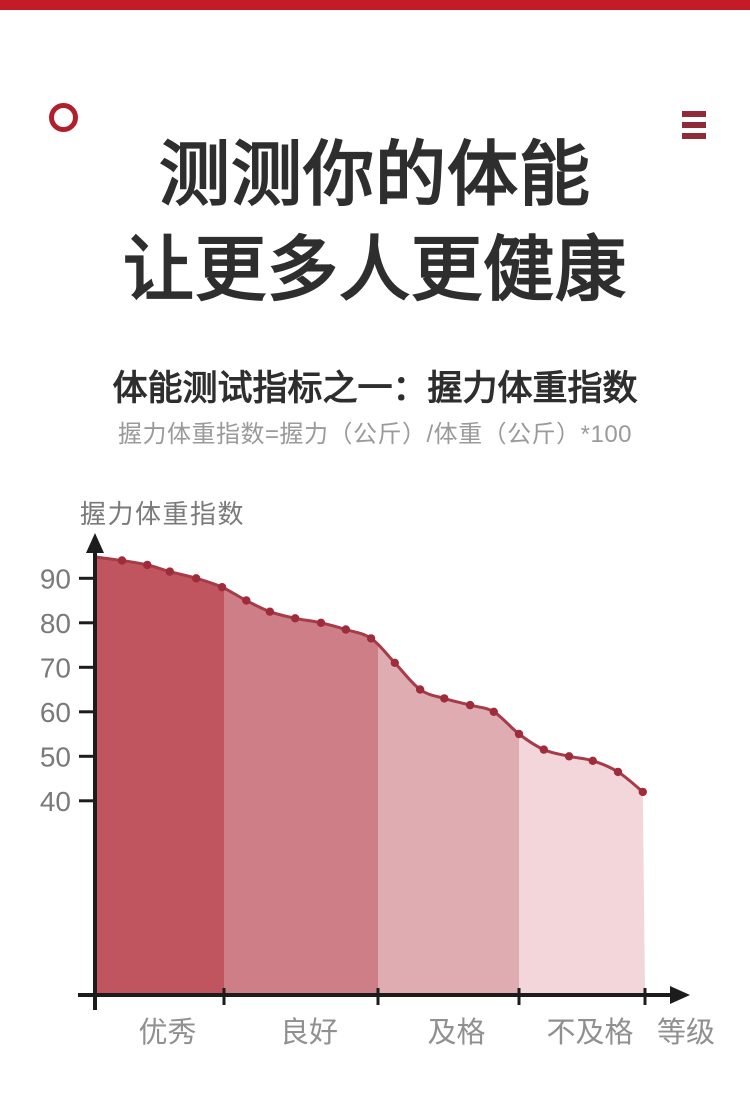 This screenshot has height=1120, width=750. Describe the element at coordinates (95, 543) in the screenshot. I see `y-axis-arrow-icon` at that location.